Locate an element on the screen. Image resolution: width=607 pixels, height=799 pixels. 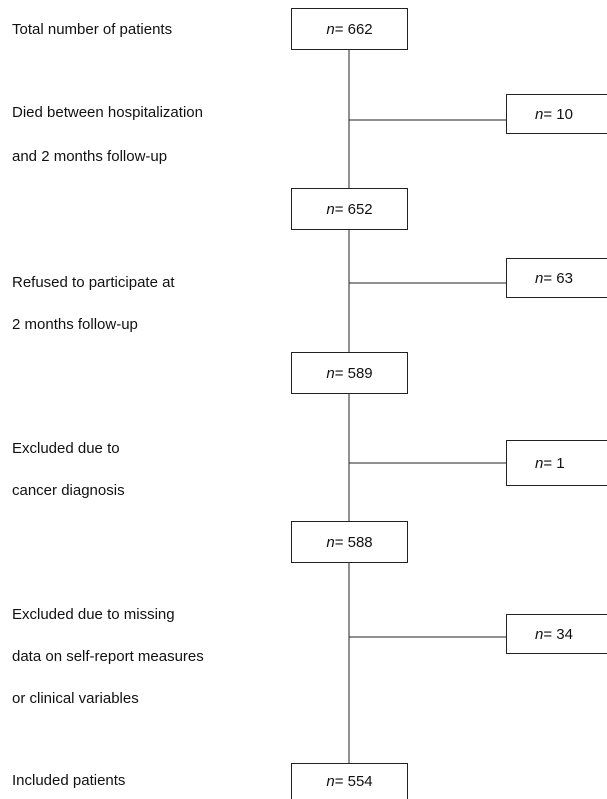
step-label: Included patients is located at coordinates (69, 780).